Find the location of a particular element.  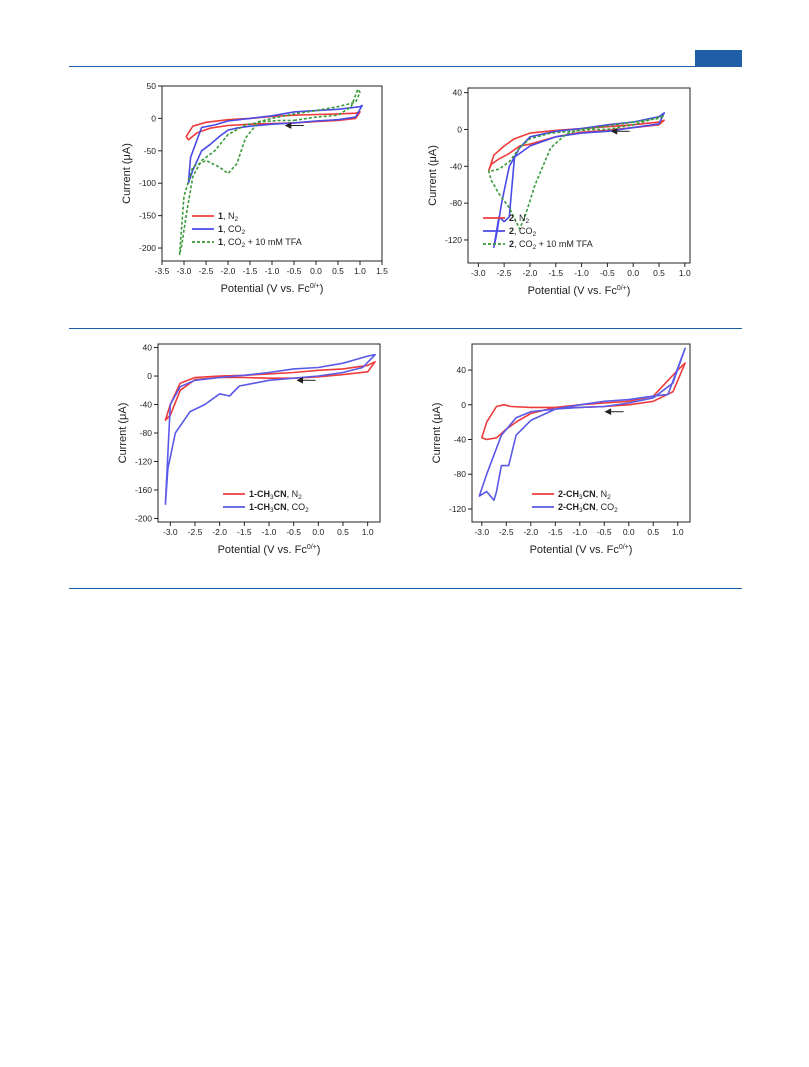

legend-entry: 2, CO2 + 10 mM TFA is located at coordinates (551, 245).